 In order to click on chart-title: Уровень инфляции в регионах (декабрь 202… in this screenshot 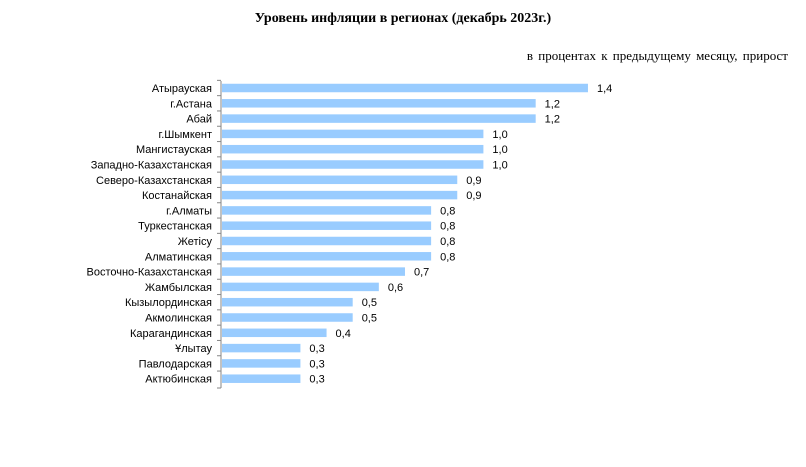, I will do `click(403, 18)`.